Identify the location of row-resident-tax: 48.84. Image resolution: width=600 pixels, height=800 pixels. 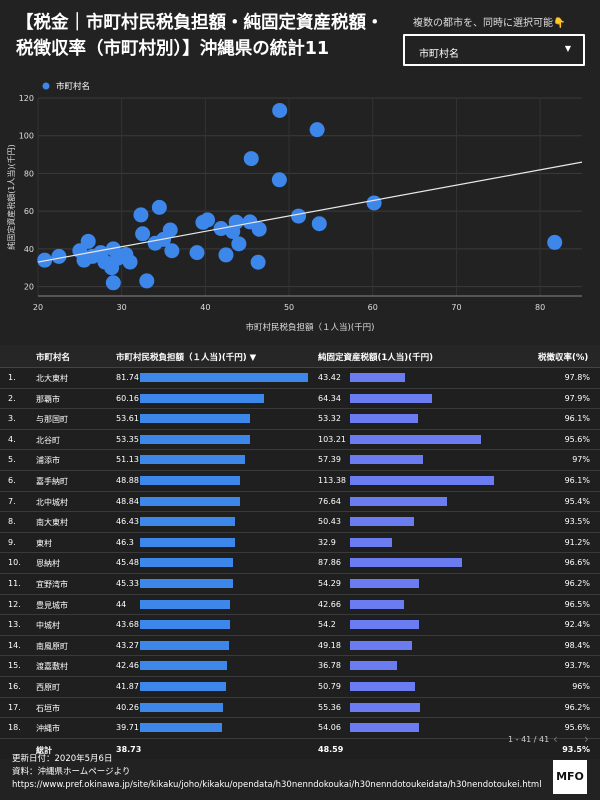
(127, 501).